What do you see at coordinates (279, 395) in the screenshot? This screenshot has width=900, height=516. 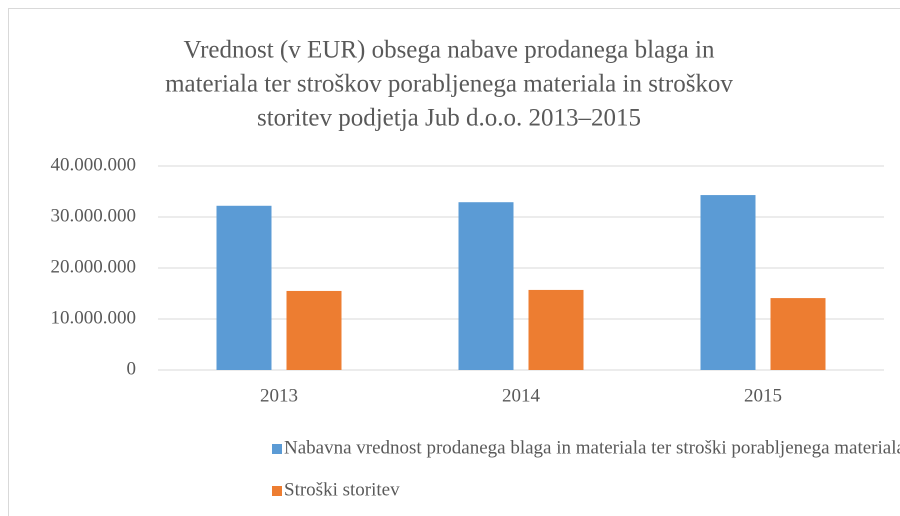 I see `x-tick-label: 2013` at bounding box center [279, 395].